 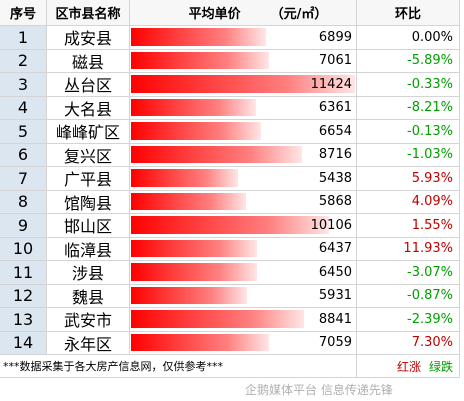 I want to click on price-cell: 6450, so click(x=243, y=273).